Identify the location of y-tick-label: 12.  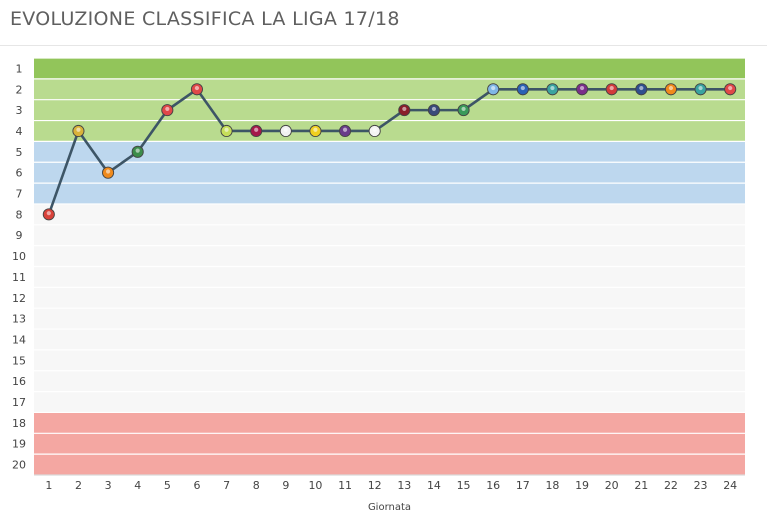
(19, 298).